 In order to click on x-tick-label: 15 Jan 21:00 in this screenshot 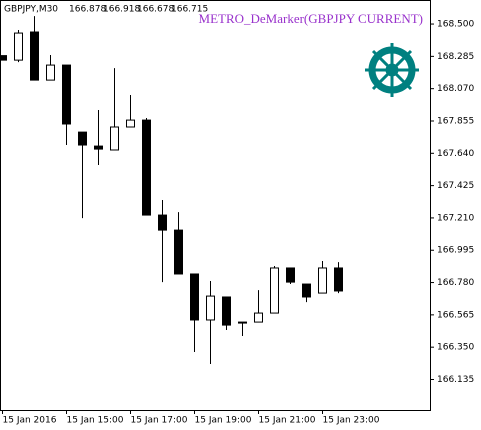, I will do `click(287, 421)`.